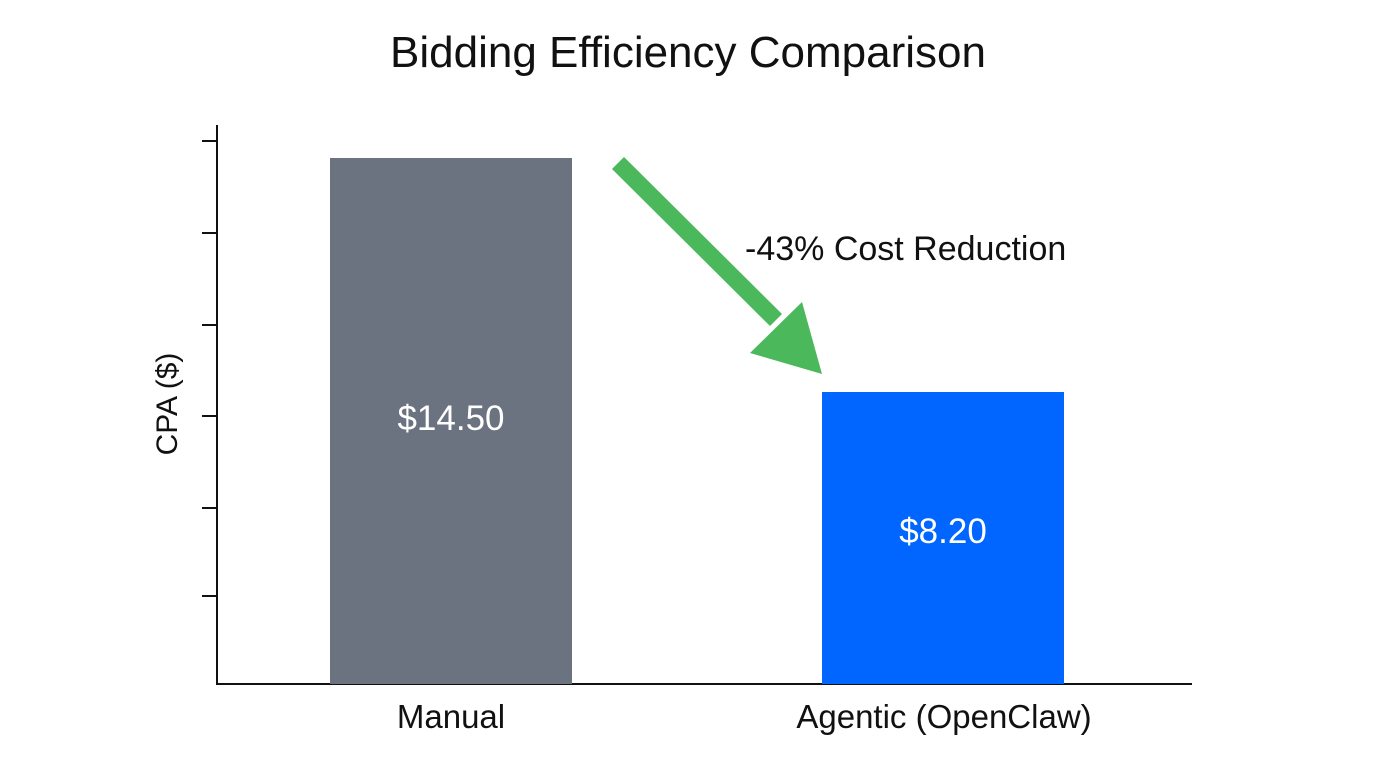 Image resolution: width=1376 pixels, height=768 pixels. What do you see at coordinates (217, 405) in the screenshot?
I see `y-axis-line` at bounding box center [217, 405].